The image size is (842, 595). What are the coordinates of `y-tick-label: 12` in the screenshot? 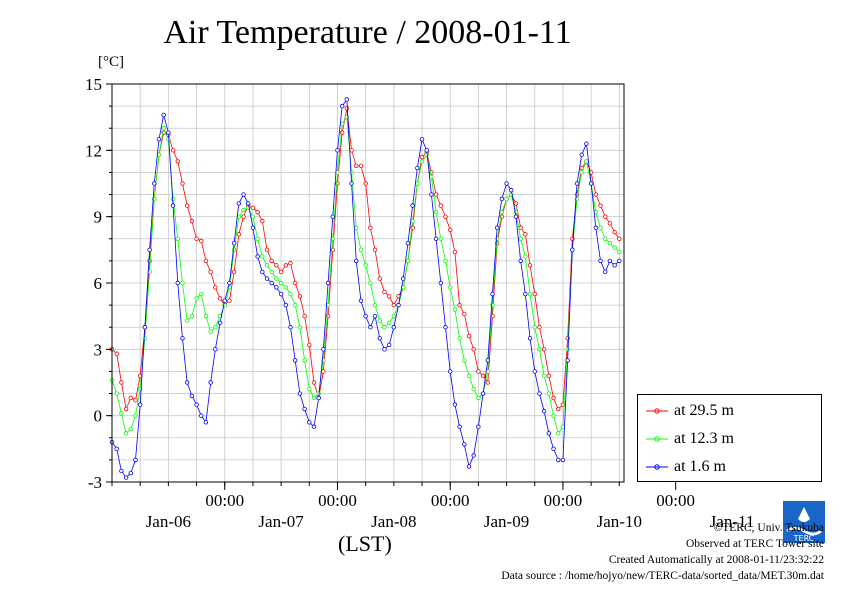 It's located at (93, 150).